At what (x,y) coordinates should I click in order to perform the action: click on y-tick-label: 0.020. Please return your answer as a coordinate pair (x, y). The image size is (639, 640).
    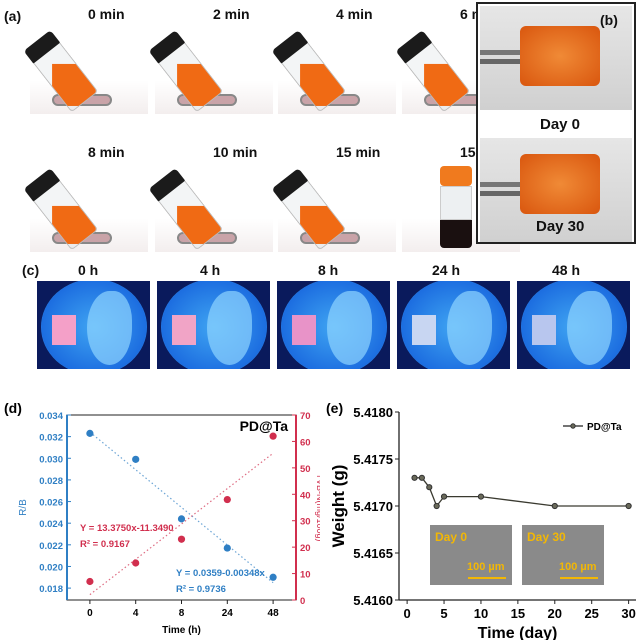
    Looking at the image, I should click on (51, 567).